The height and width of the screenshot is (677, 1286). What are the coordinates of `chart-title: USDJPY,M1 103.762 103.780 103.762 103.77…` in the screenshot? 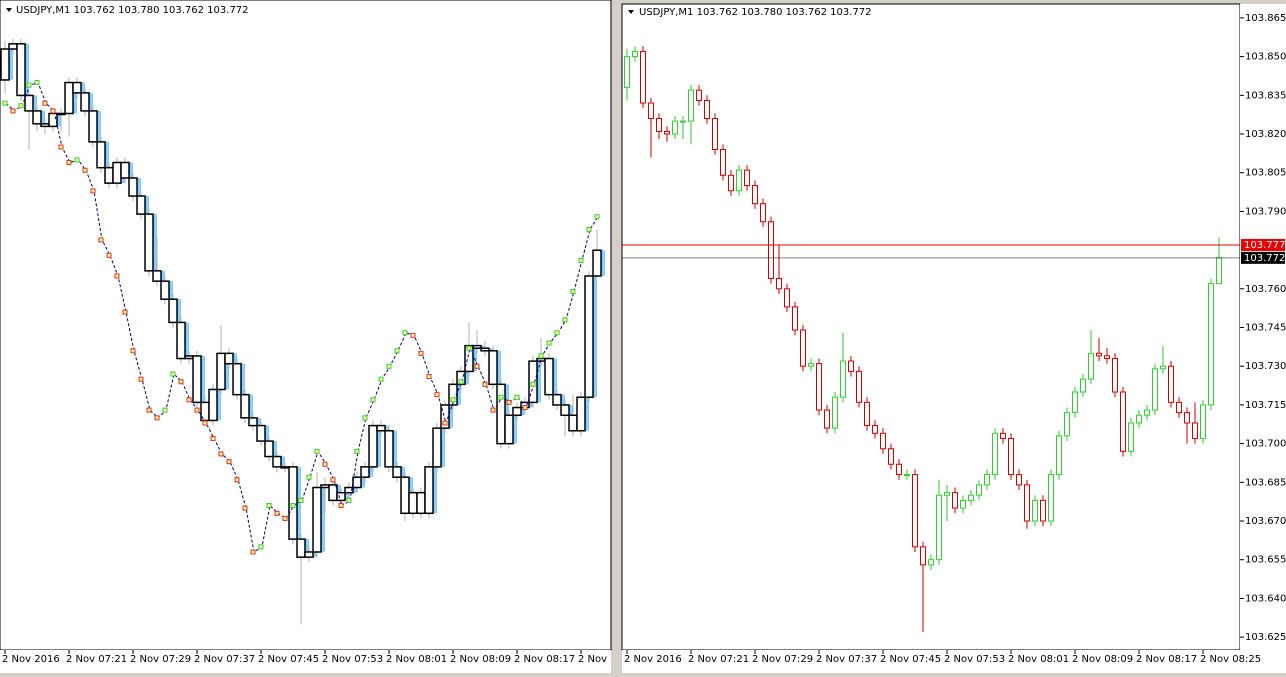 It's located at (132, 10).